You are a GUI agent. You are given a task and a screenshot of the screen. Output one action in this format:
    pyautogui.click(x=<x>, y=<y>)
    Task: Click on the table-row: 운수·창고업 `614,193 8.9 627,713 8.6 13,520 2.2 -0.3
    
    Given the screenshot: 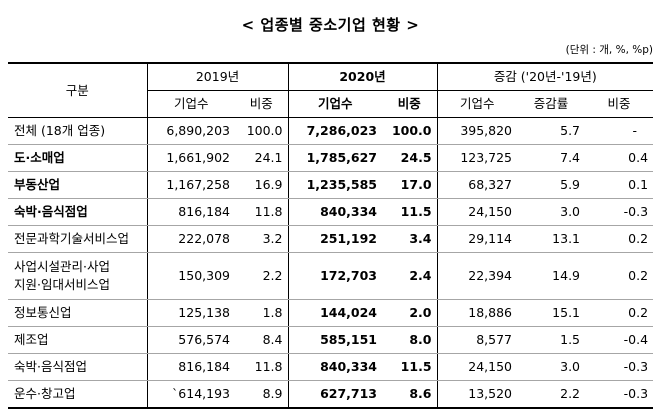 What is the action you would take?
    pyautogui.click(x=331, y=394)
    